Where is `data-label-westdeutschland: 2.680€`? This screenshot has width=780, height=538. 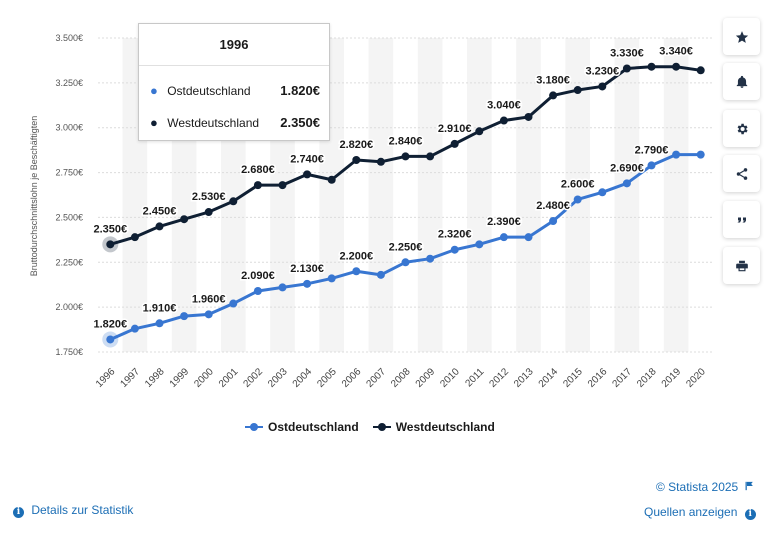 data-label-westdeutschland: 2.680€ is located at coordinates (258, 170).